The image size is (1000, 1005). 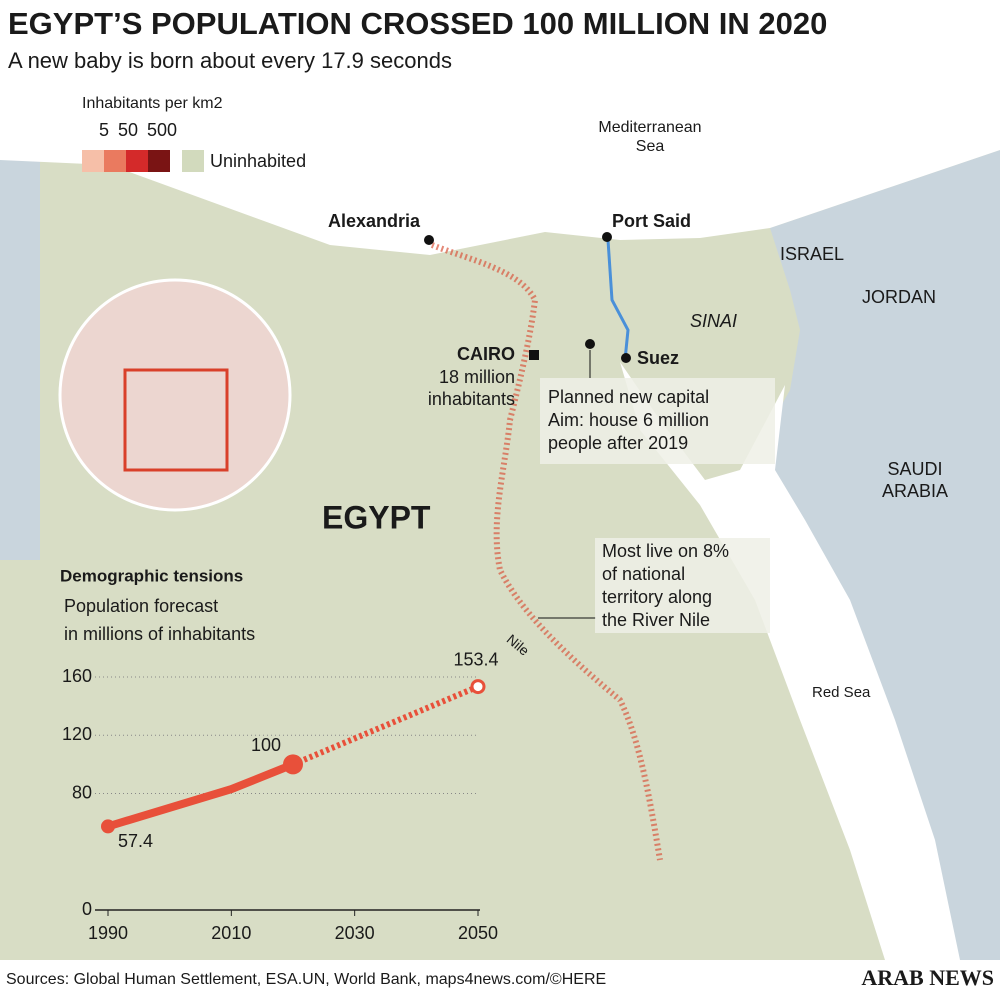 What do you see at coordinates (162, 130) in the screenshot?
I see `legend-tick: 500` at bounding box center [162, 130].